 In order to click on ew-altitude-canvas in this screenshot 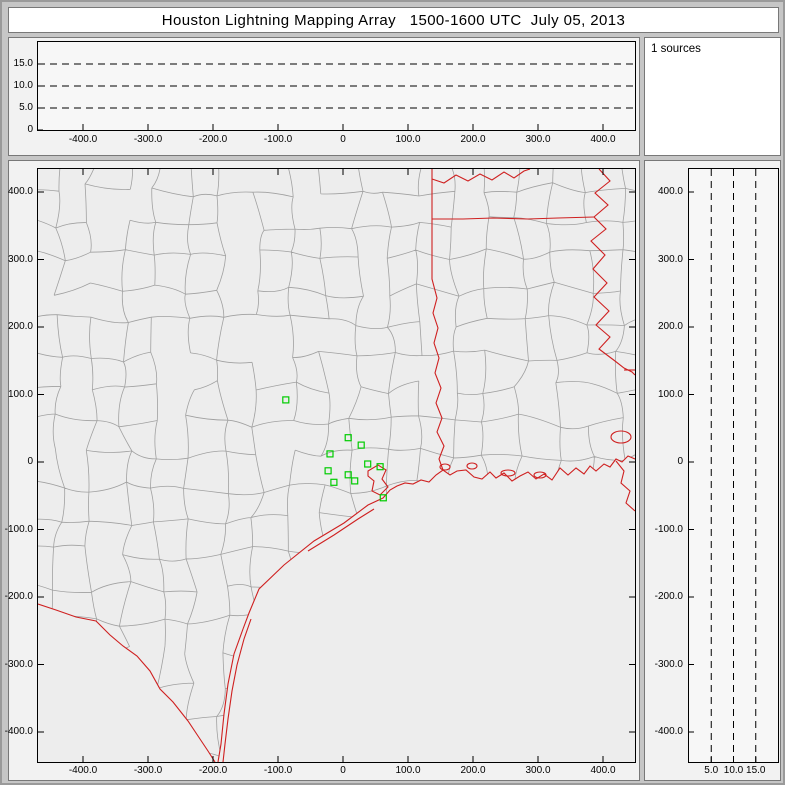, I will do `click(336, 86)`.